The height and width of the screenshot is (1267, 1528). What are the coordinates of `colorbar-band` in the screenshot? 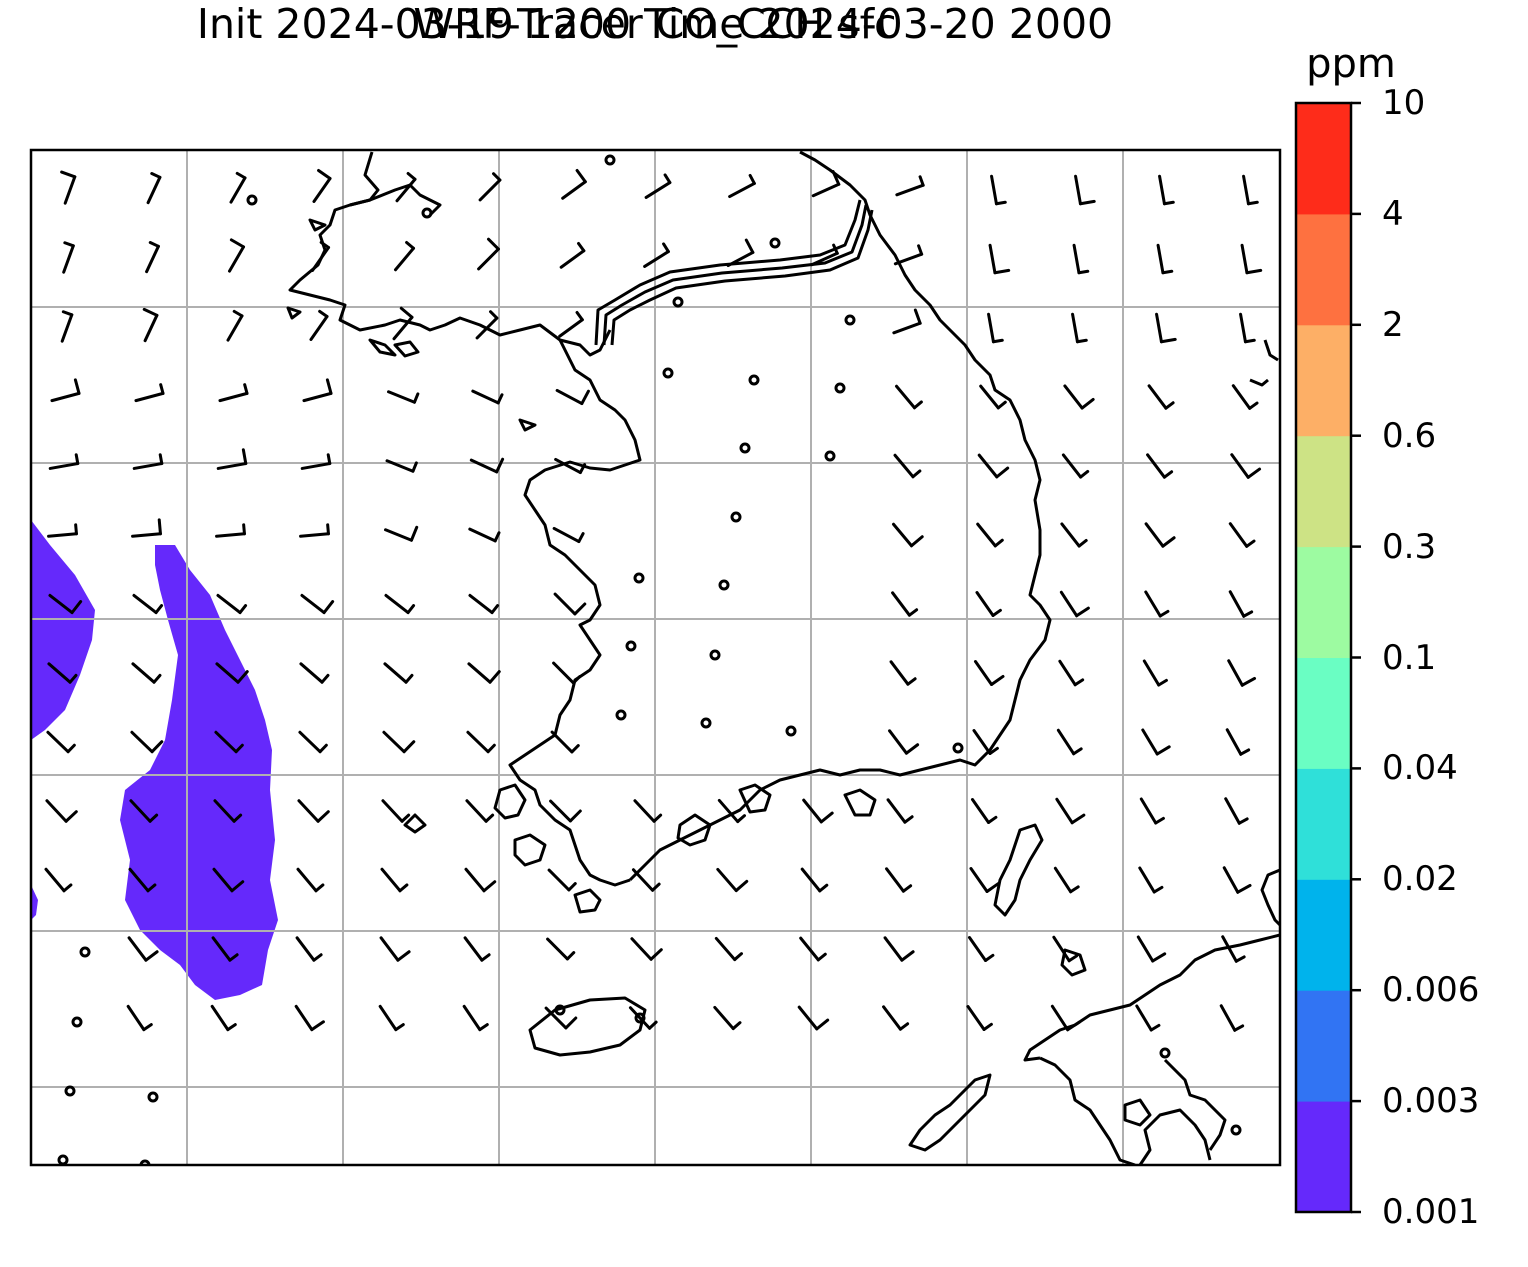 It's located at (1323, 1157).